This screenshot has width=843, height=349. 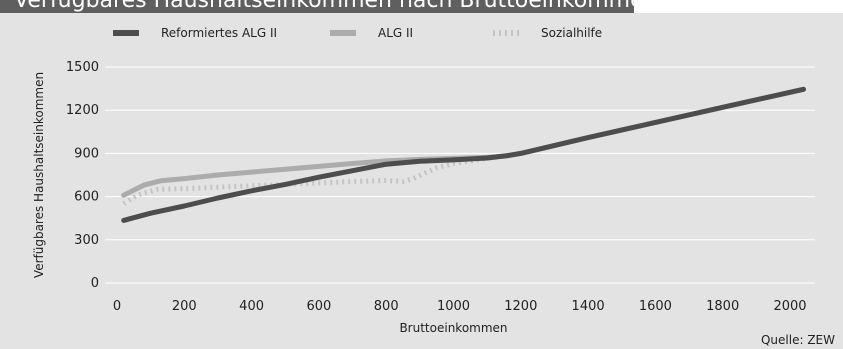 I want to click on x-tick-label: 1400, so click(x=588, y=306).